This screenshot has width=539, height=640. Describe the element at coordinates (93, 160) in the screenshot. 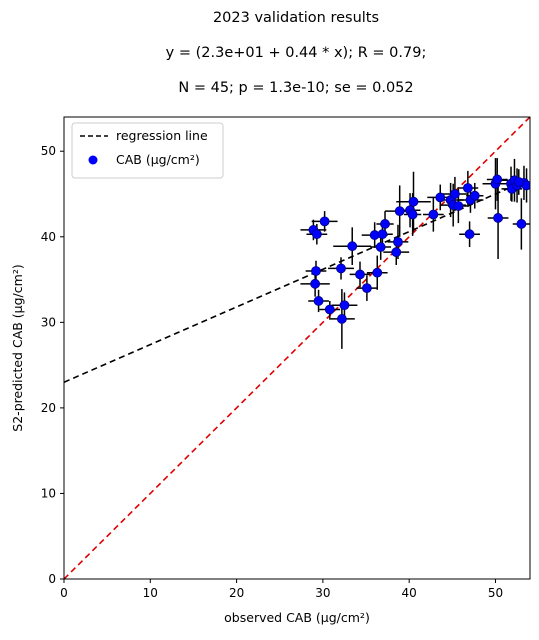

I see `legend-cab-swatch` at that location.